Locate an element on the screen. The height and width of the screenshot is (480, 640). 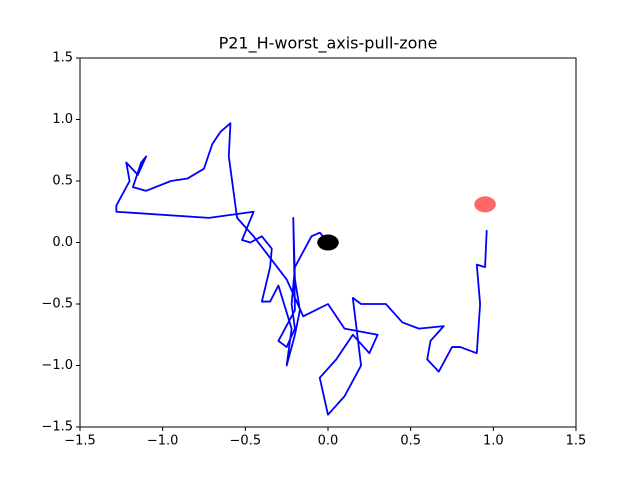
y-tick-label: −1.0 is located at coordinates (57, 365).